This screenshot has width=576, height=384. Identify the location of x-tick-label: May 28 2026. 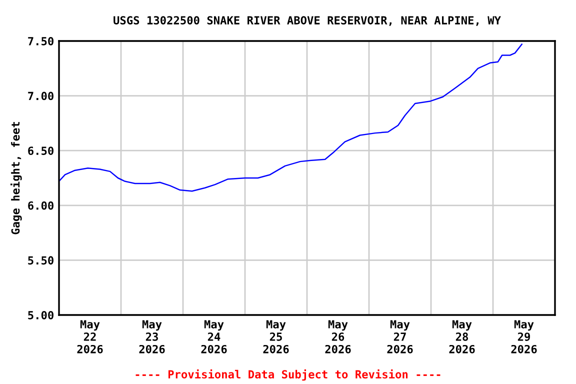
(462, 337).